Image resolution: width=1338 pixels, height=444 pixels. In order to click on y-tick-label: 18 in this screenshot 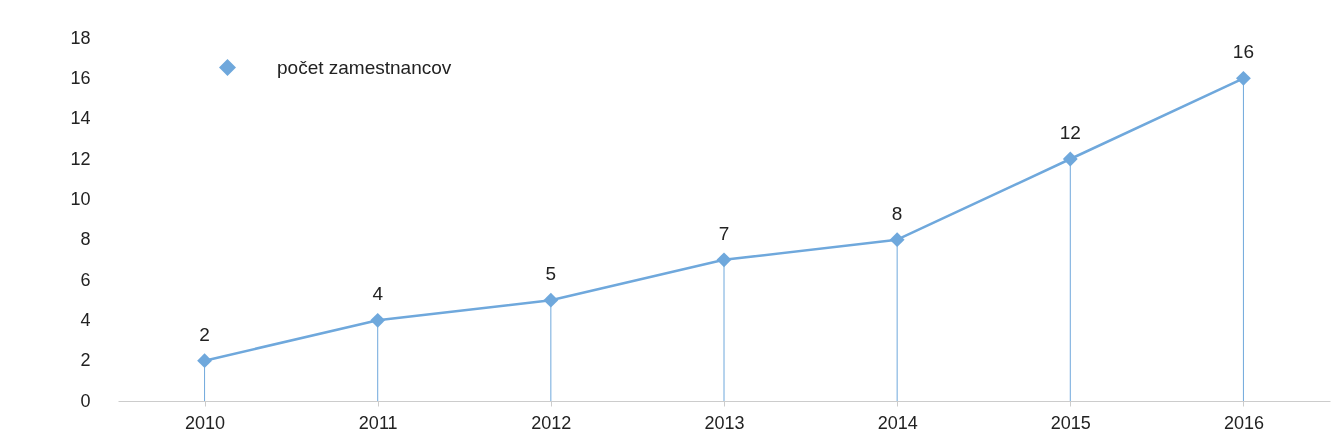, I will do `click(80, 37)`.